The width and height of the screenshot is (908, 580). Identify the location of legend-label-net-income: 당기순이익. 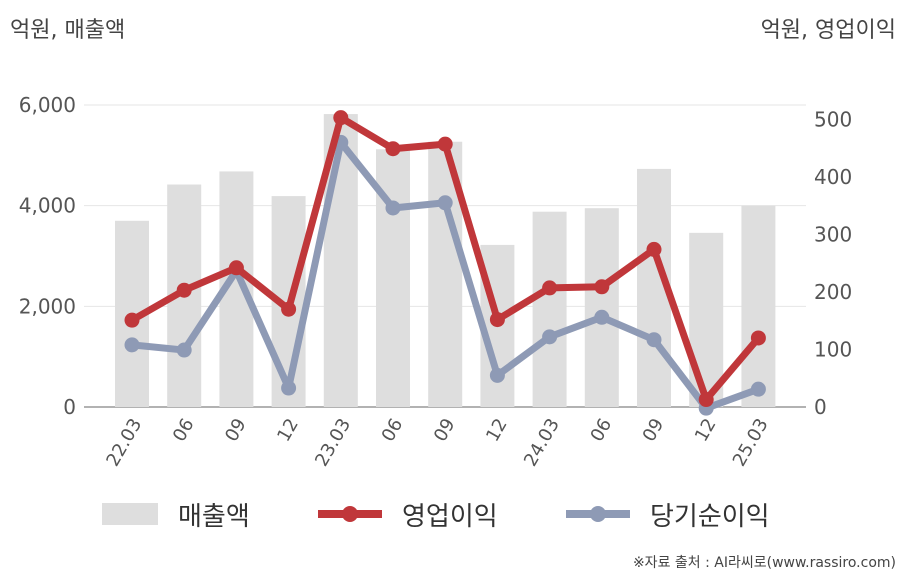
(710, 516).